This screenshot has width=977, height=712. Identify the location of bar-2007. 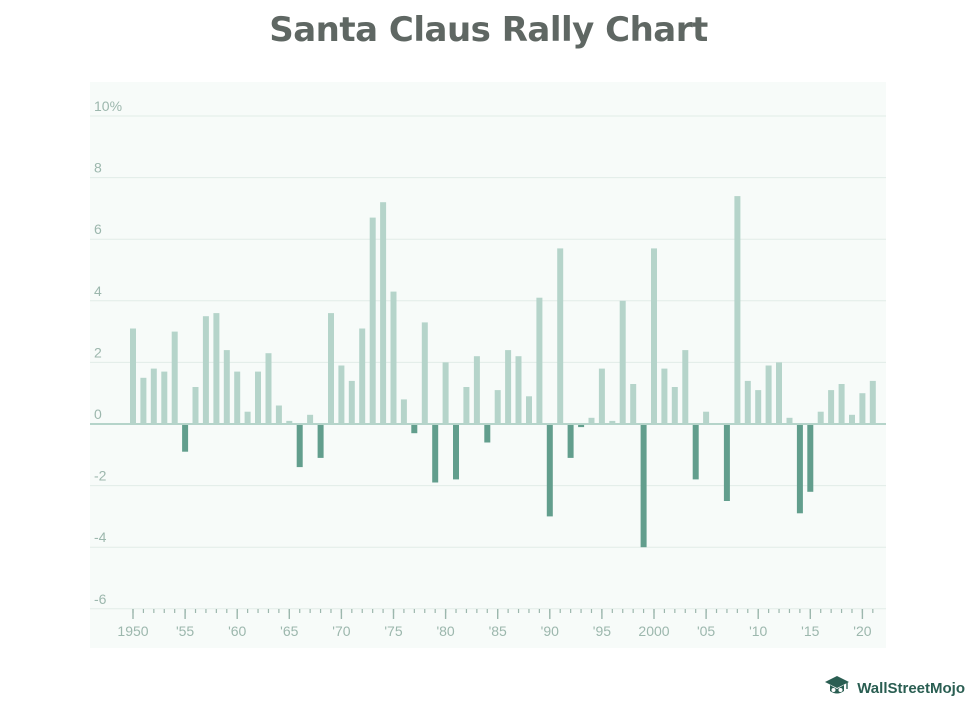
(726, 462).